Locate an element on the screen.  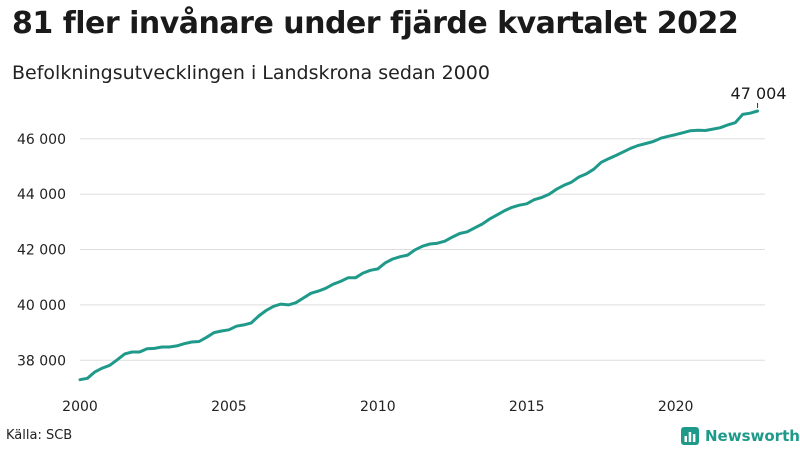
annotations: 47 004 is located at coordinates (759, 96).